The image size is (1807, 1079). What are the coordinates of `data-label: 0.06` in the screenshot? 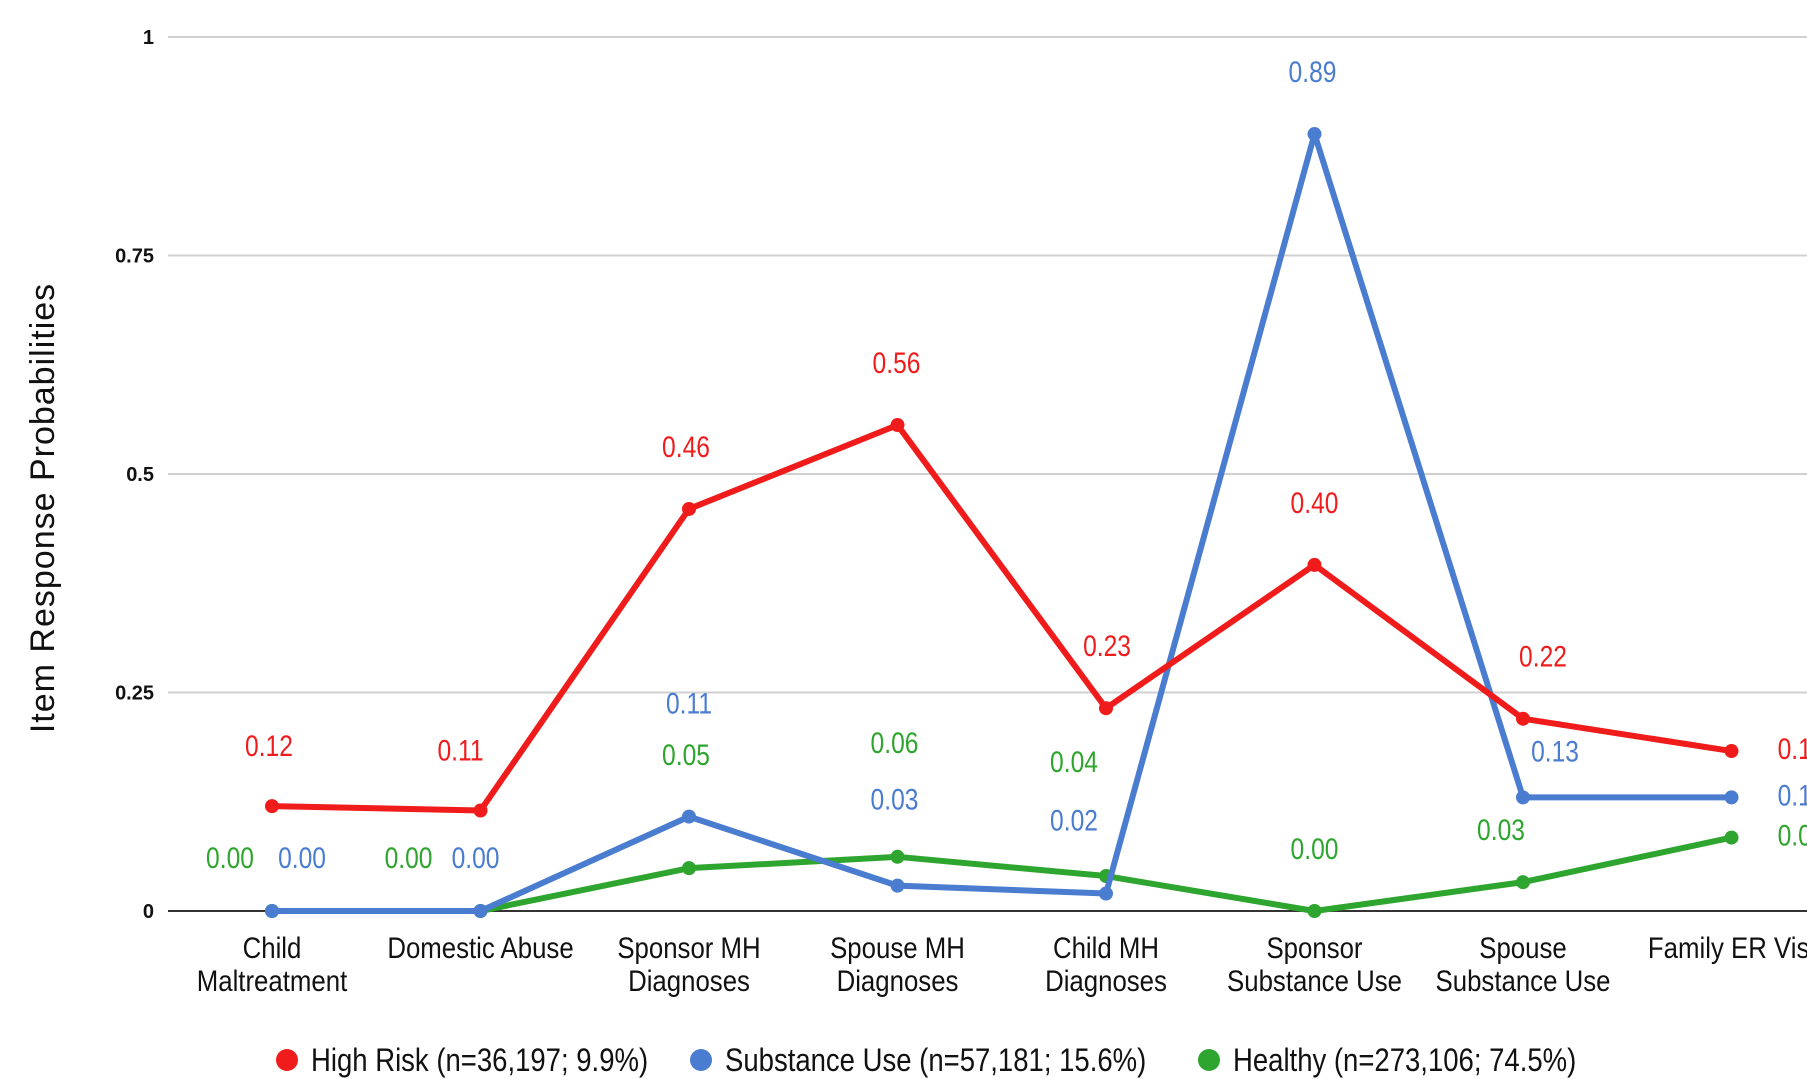 It's located at (895, 742).